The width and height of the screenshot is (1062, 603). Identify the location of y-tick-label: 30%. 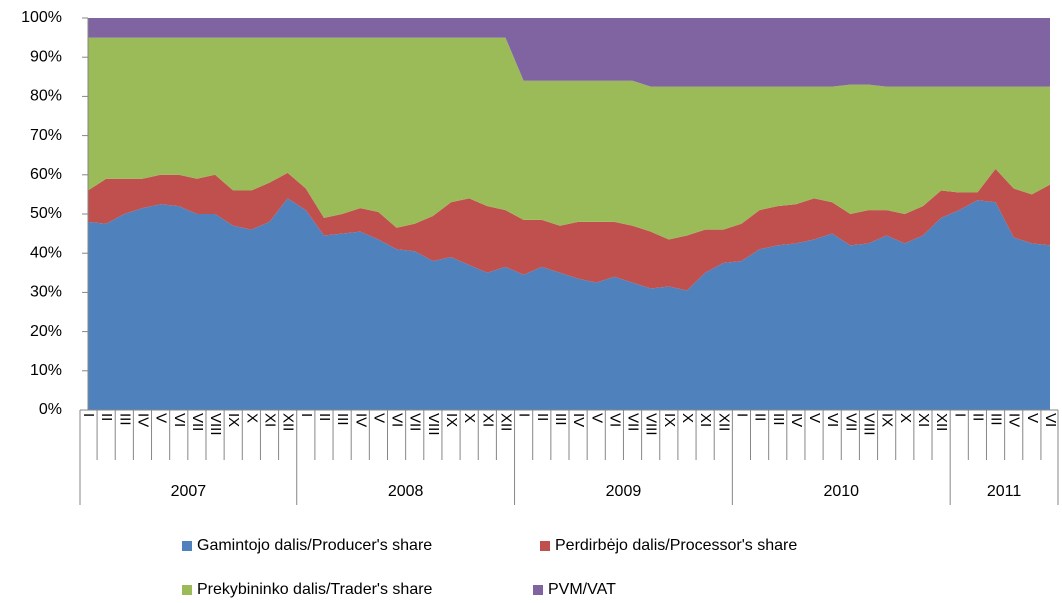
(46, 292).